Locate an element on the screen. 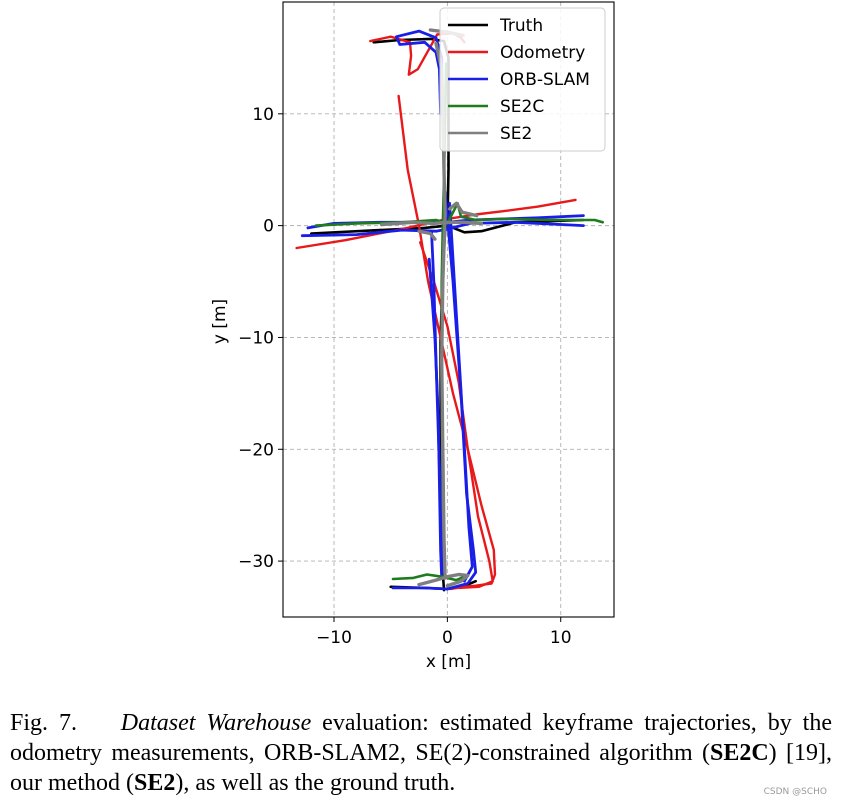  y-tick-label: −10 is located at coordinates (256, 338).